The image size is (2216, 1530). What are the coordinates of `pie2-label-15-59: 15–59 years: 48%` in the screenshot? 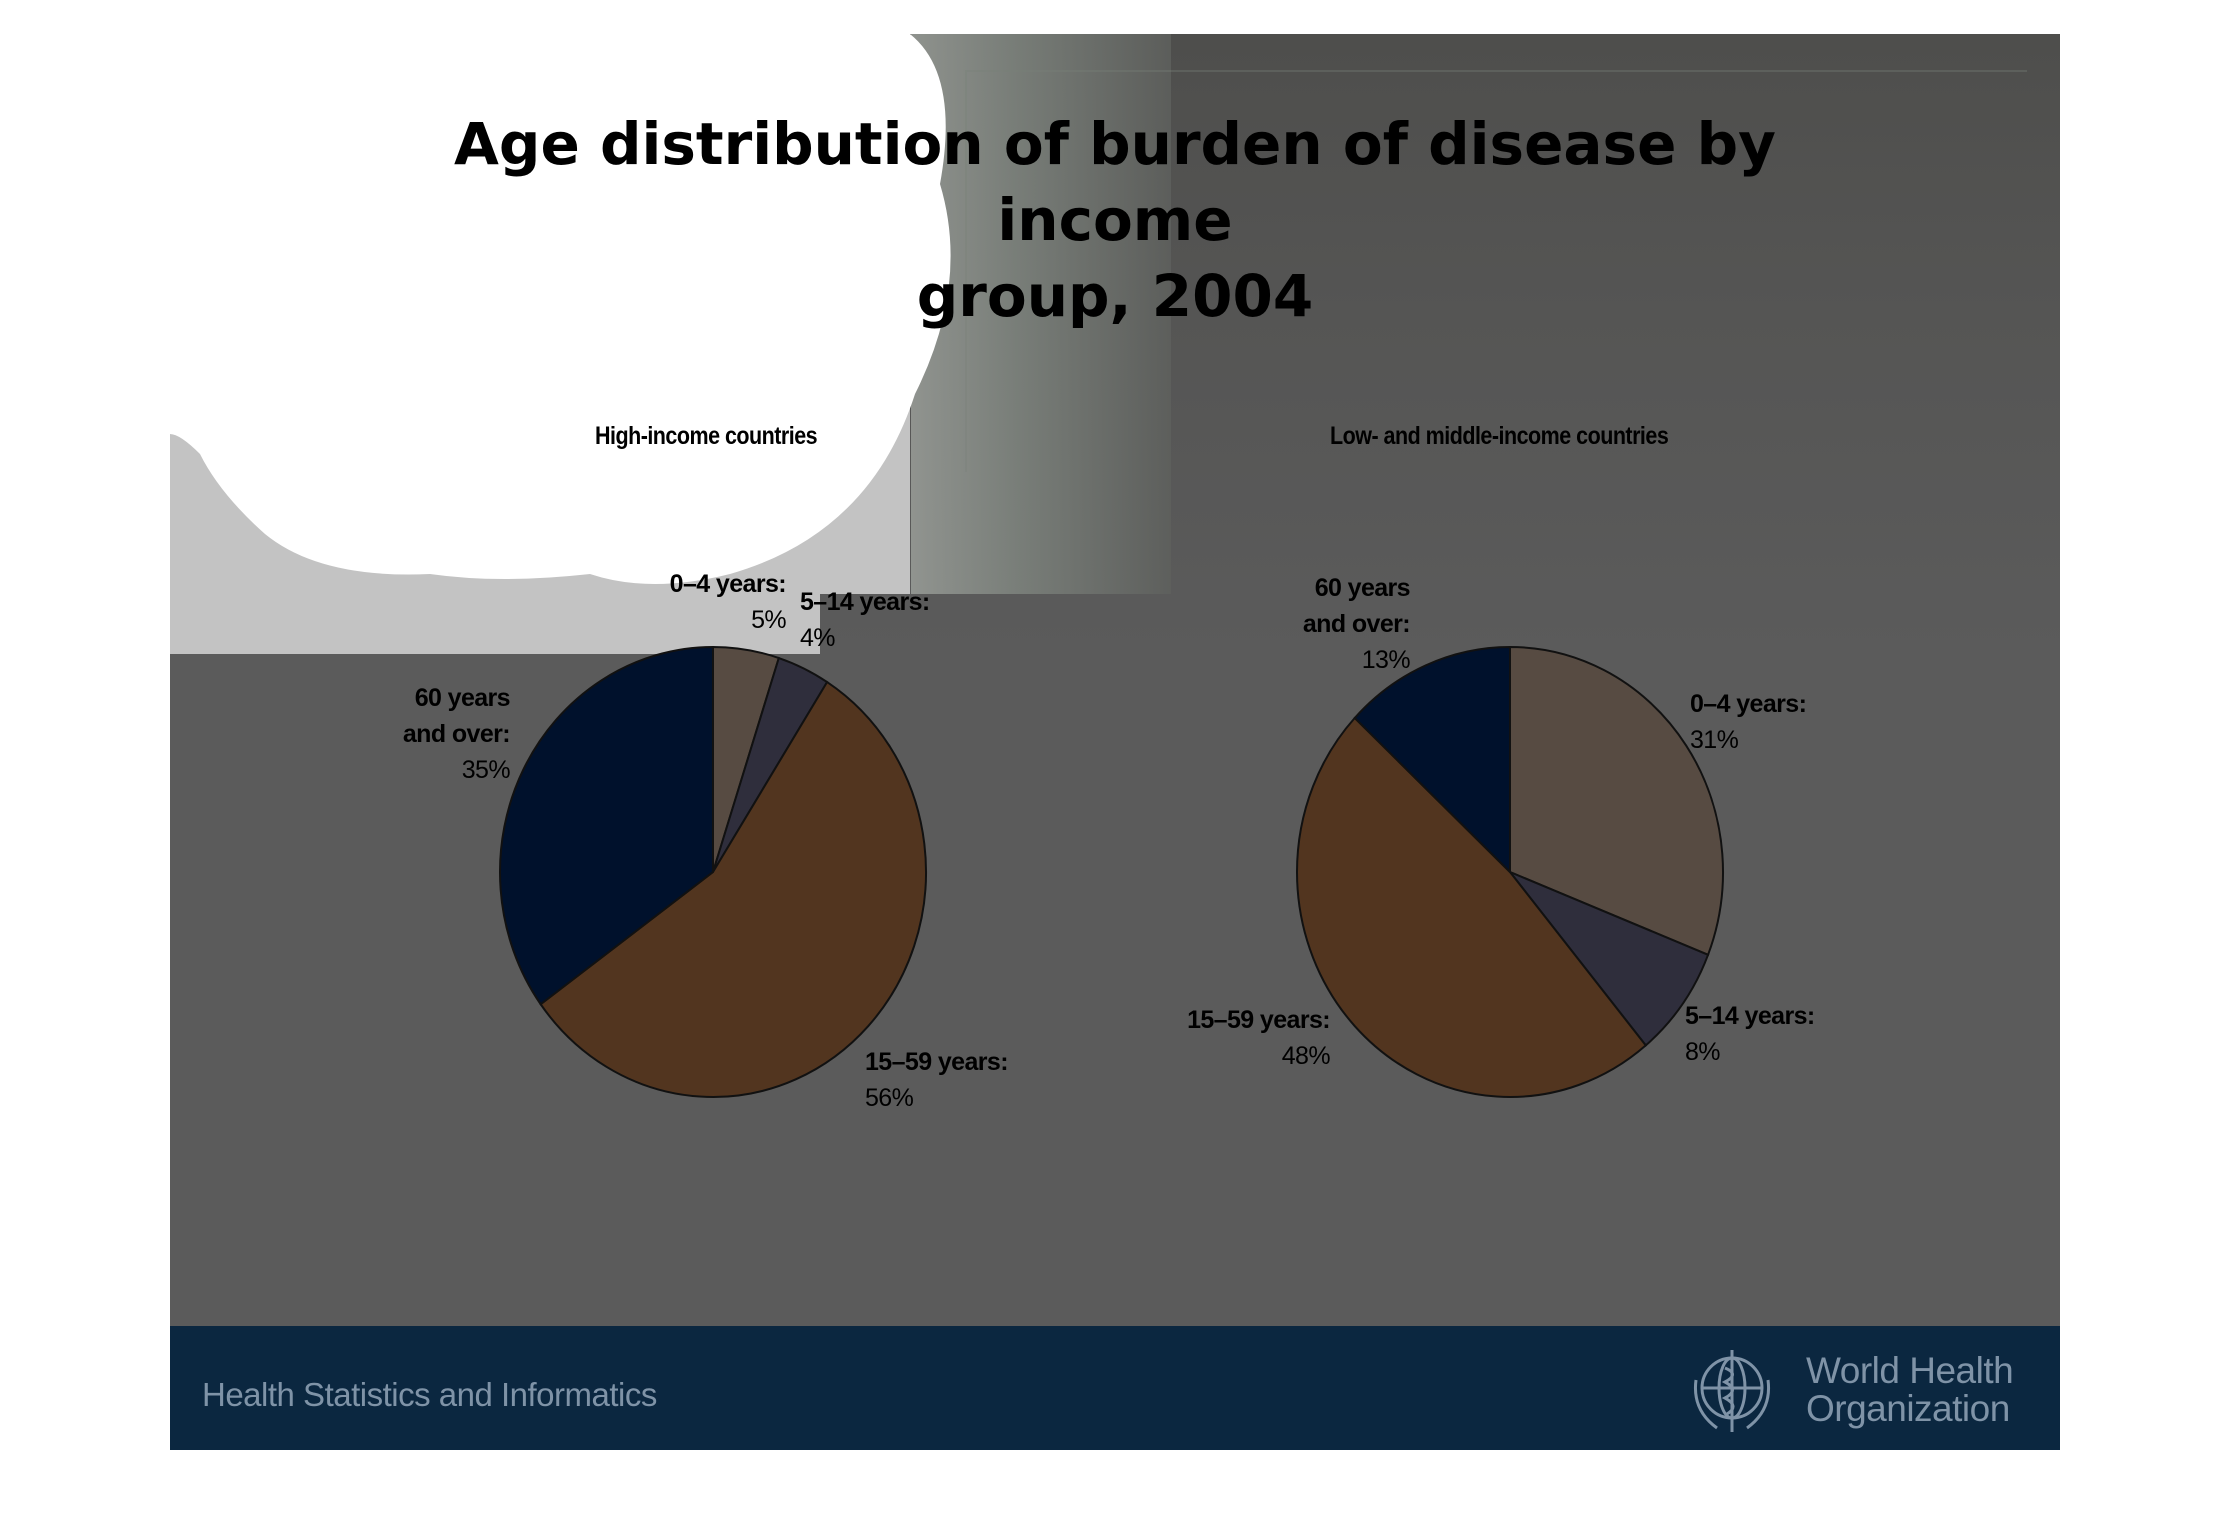 It's located at (1250, 1038).